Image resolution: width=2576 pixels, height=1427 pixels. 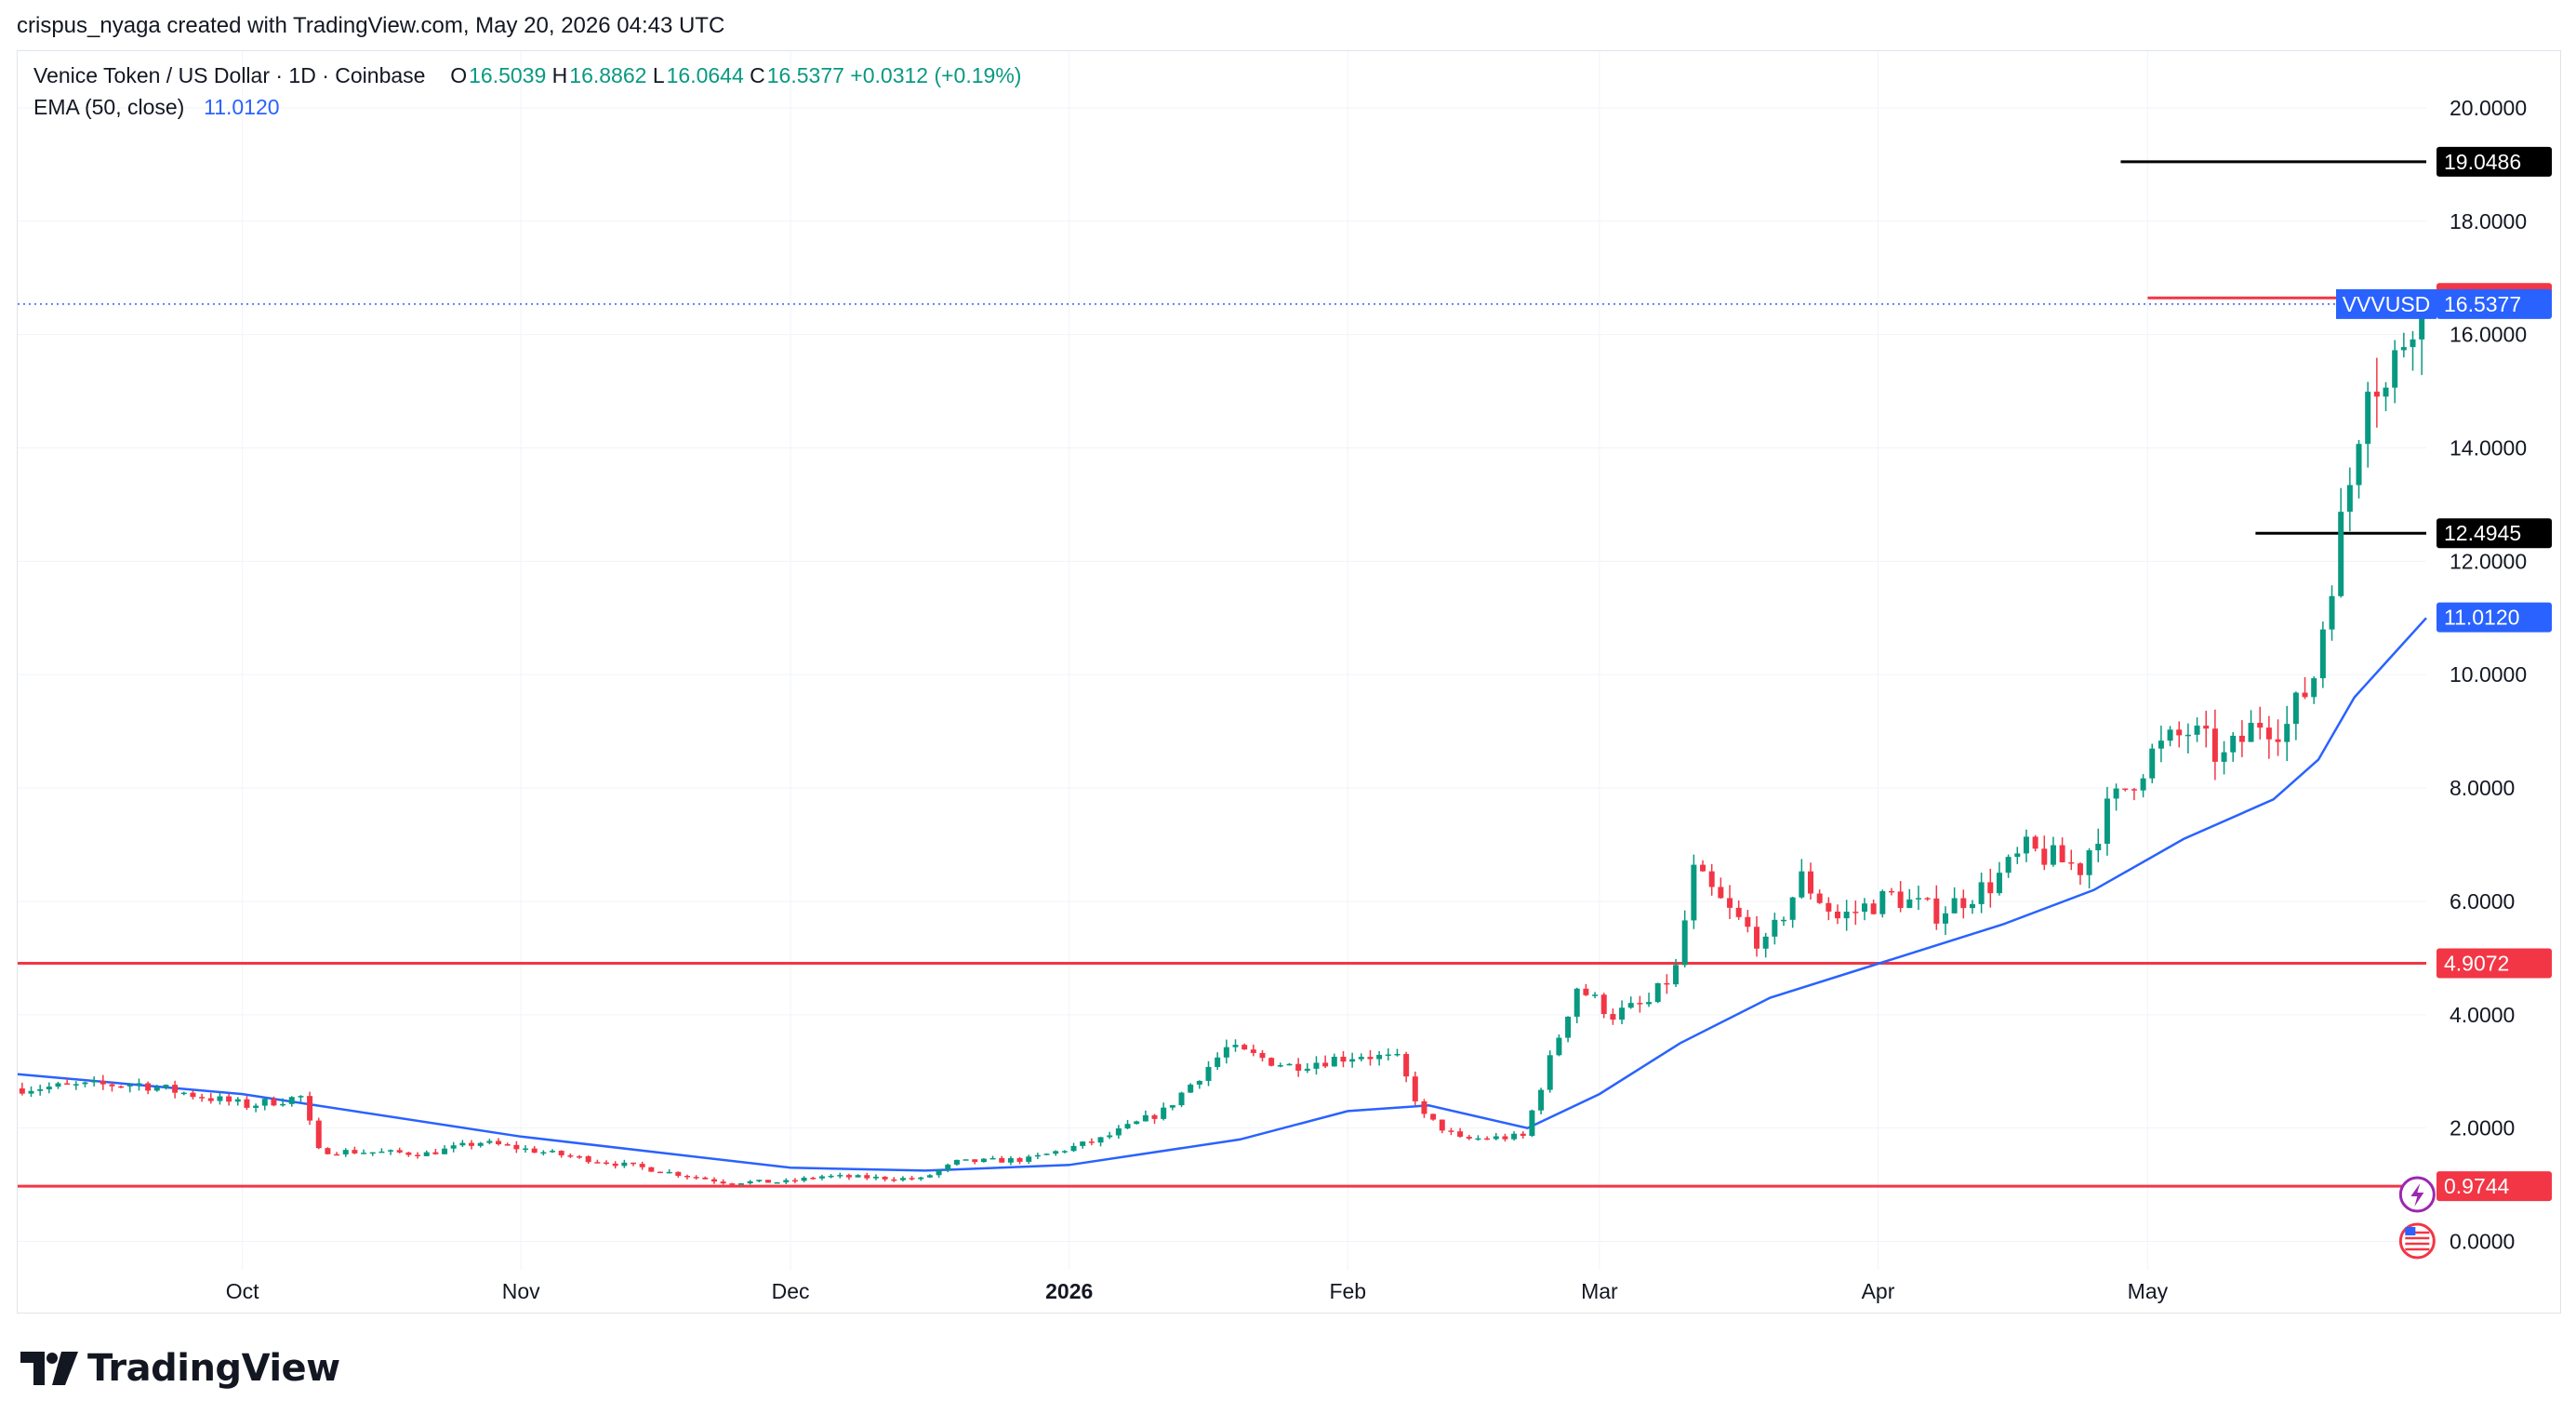 What do you see at coordinates (608, 75) in the screenshot?
I see `high-value: 16.8862` at bounding box center [608, 75].